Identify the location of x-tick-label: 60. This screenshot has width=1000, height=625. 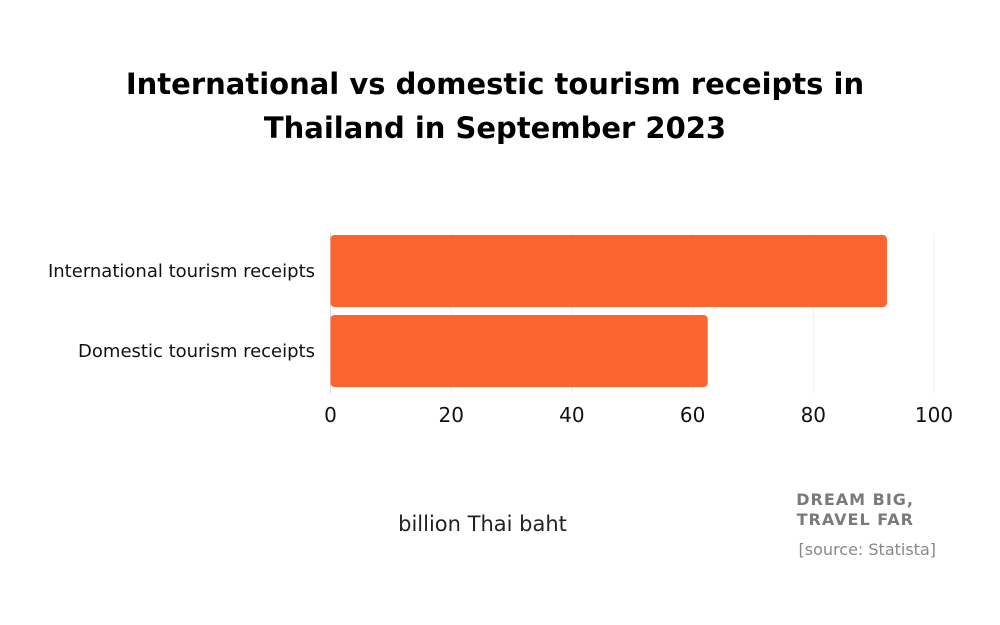
(692, 415).